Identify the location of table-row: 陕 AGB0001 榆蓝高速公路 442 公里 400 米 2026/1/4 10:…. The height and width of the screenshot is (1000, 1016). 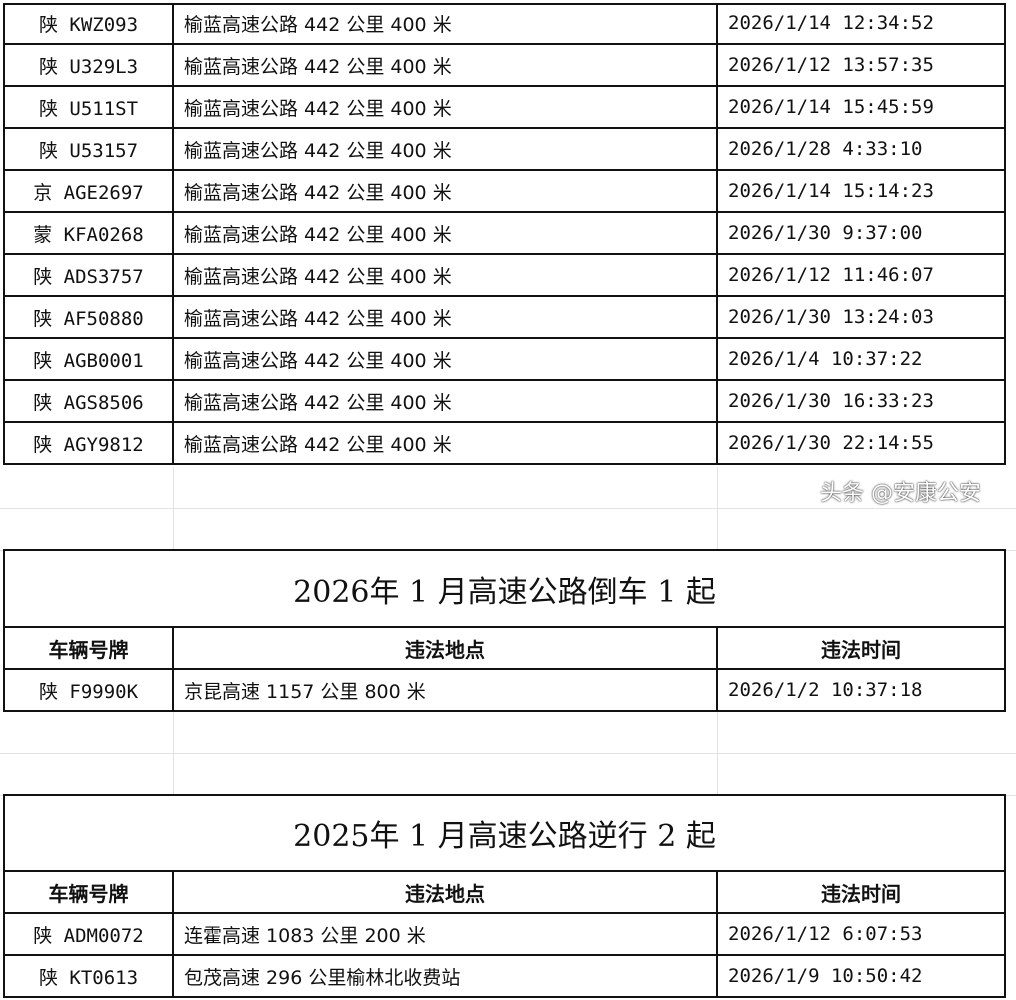
(504, 360).